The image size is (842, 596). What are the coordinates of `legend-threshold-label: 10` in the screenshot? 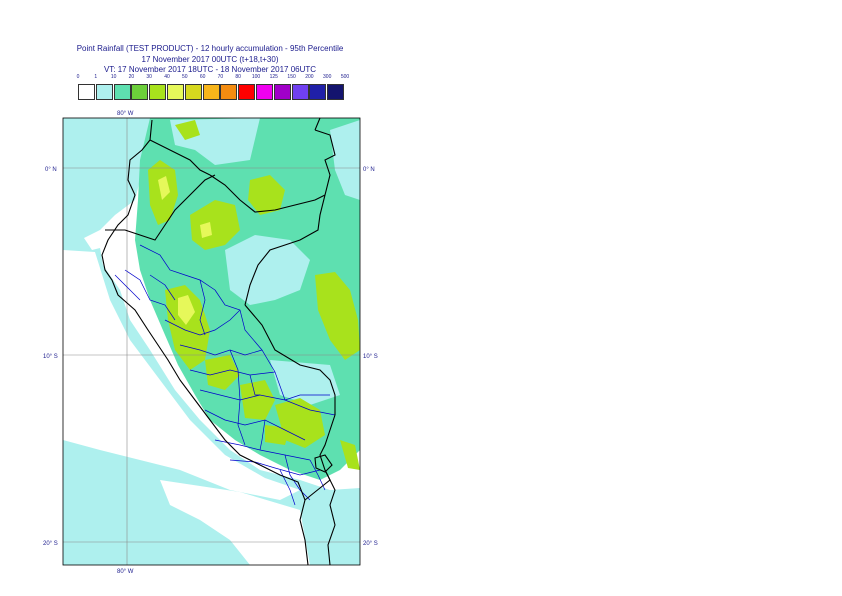 It's located at (113, 77).